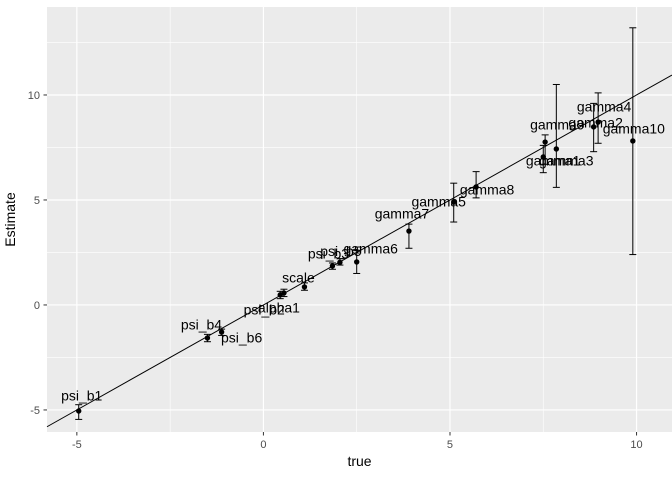 The height and width of the screenshot is (480, 672). I want to click on point-label-gamma8: gamma8, so click(487, 189).